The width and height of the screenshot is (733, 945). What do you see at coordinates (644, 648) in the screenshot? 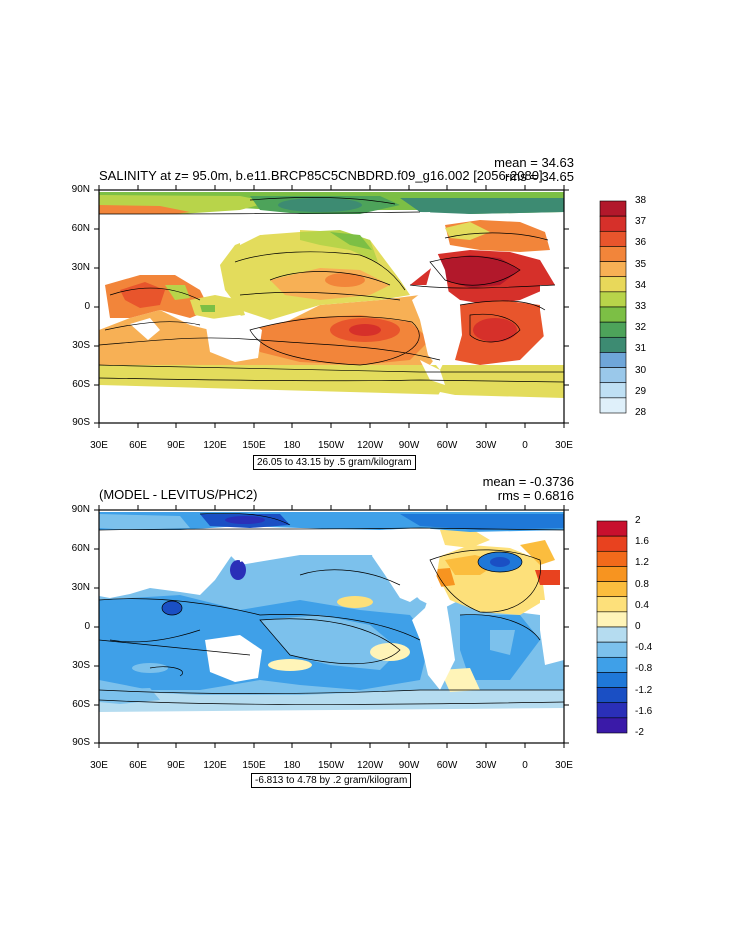
I see `colorbar-label: -0.4` at bounding box center [644, 648].